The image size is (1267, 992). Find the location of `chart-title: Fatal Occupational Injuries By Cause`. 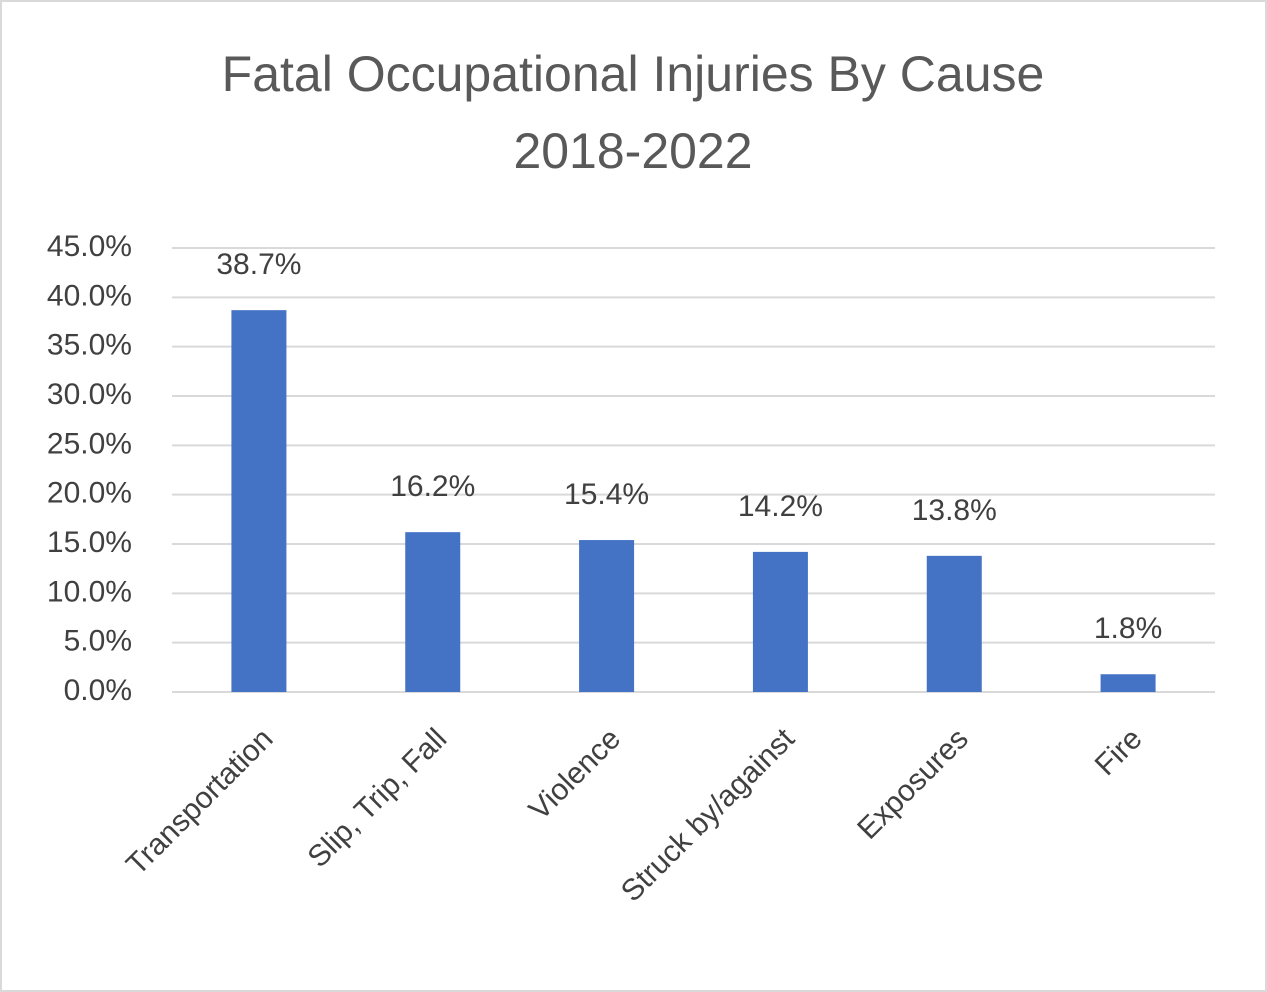

chart-title: Fatal Occupational Injuries By Cause is located at coordinates (633, 74).